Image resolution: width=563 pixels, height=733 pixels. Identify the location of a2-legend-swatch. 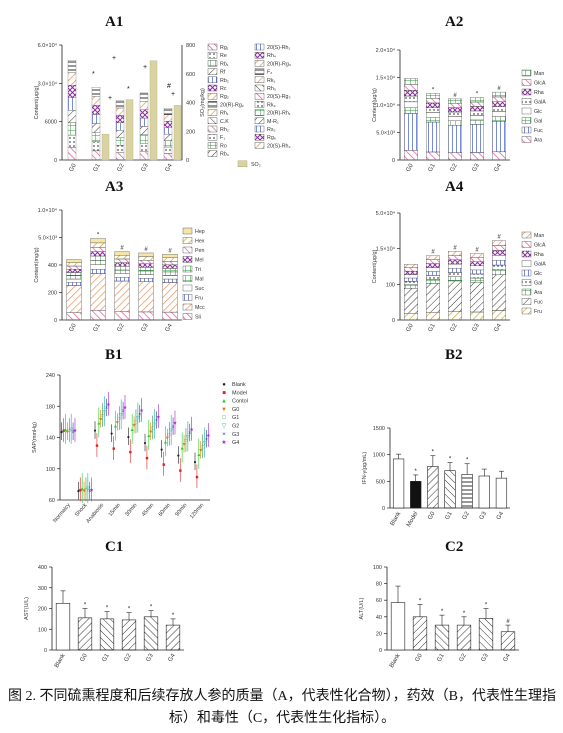
(526, 73).